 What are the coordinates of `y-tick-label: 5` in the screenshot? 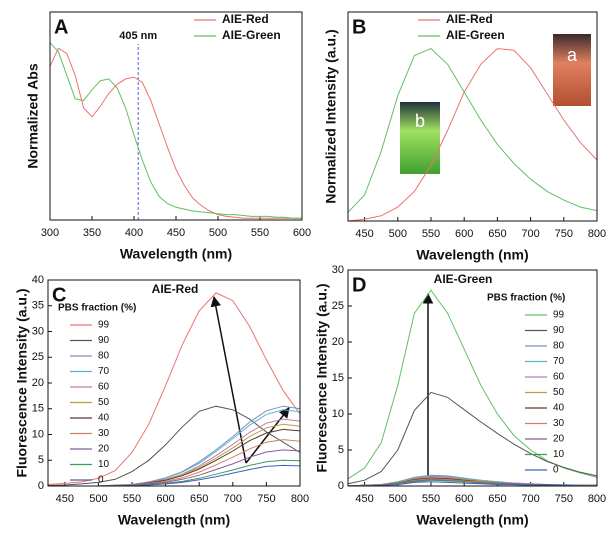 It's located at (41, 460).